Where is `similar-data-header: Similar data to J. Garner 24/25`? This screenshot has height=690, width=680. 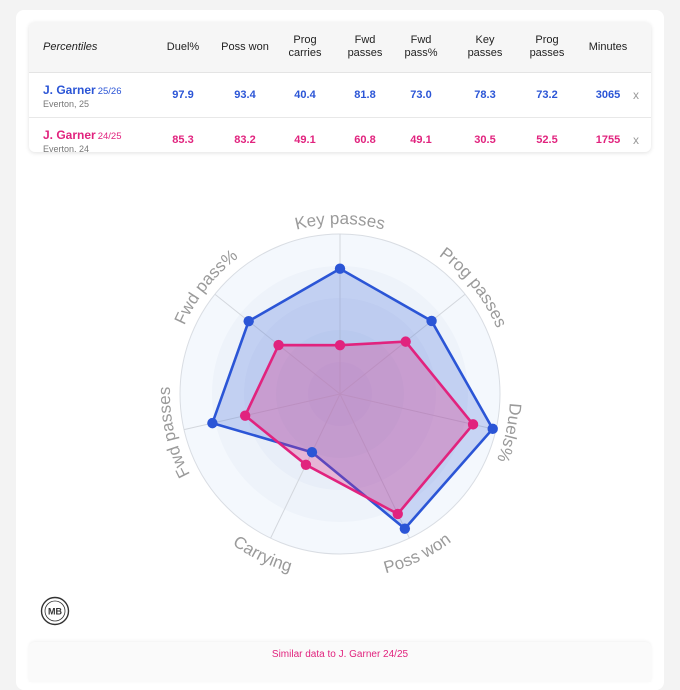 similar-data-header: Similar data to J. Garner 24/25 is located at coordinates (340, 662).